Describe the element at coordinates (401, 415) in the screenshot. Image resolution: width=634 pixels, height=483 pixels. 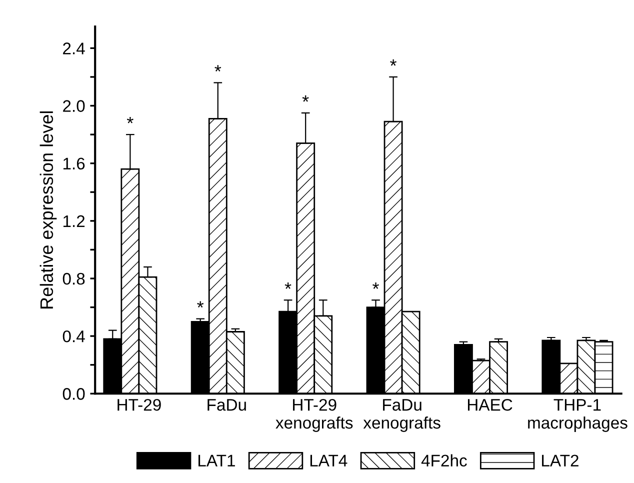
I see `x-tick-label: FaDu xenografts` at that location.